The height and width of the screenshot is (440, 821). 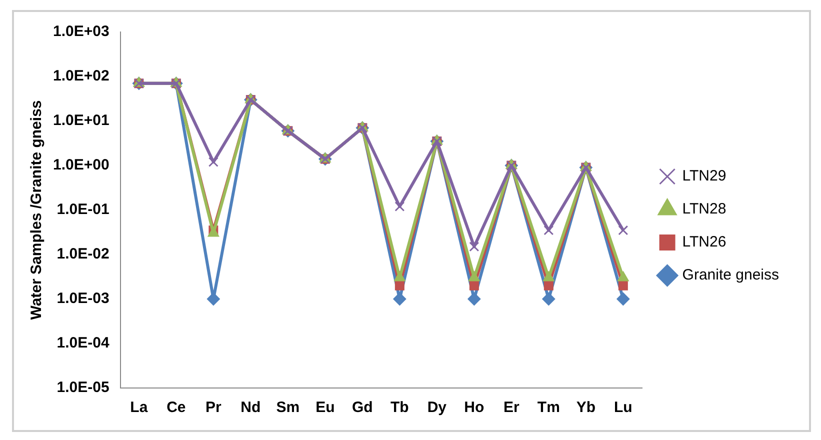 I want to click on x-tick-label: Lu, so click(x=623, y=407).